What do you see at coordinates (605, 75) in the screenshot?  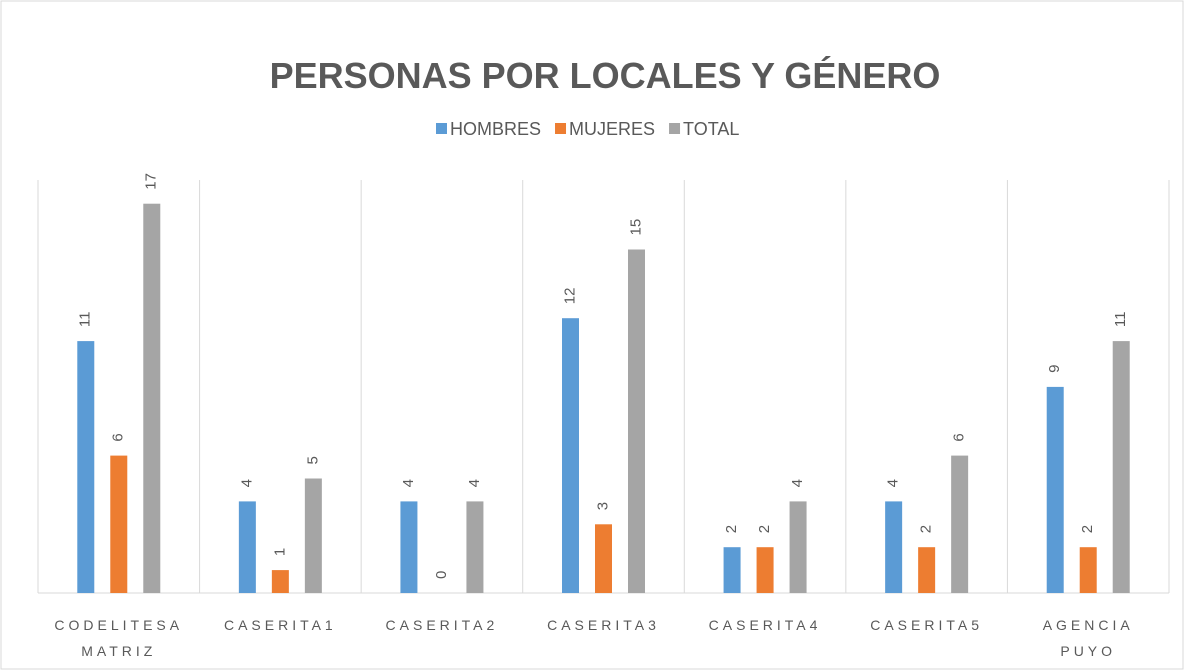 I see `chart-title: PERSONAS POR LOCALES Y GÉNERO` at bounding box center [605, 75].